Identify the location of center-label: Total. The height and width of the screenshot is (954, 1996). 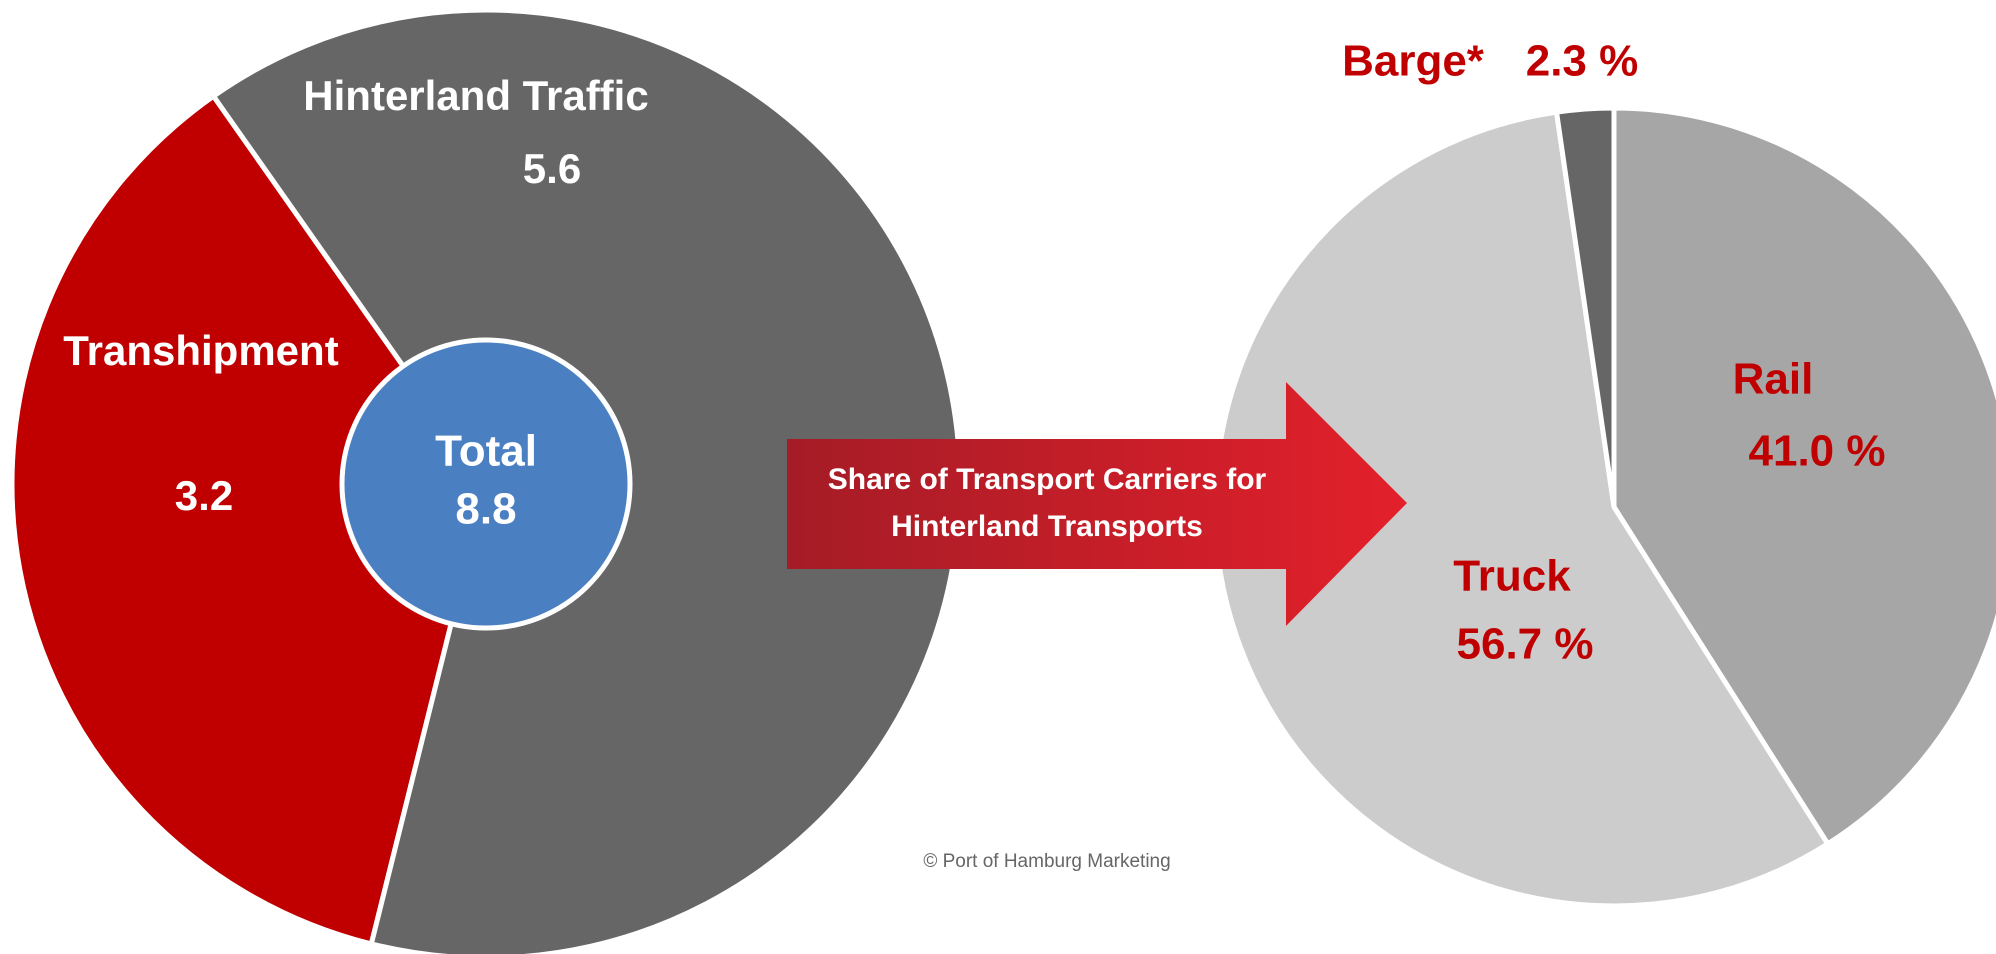
(486, 451).